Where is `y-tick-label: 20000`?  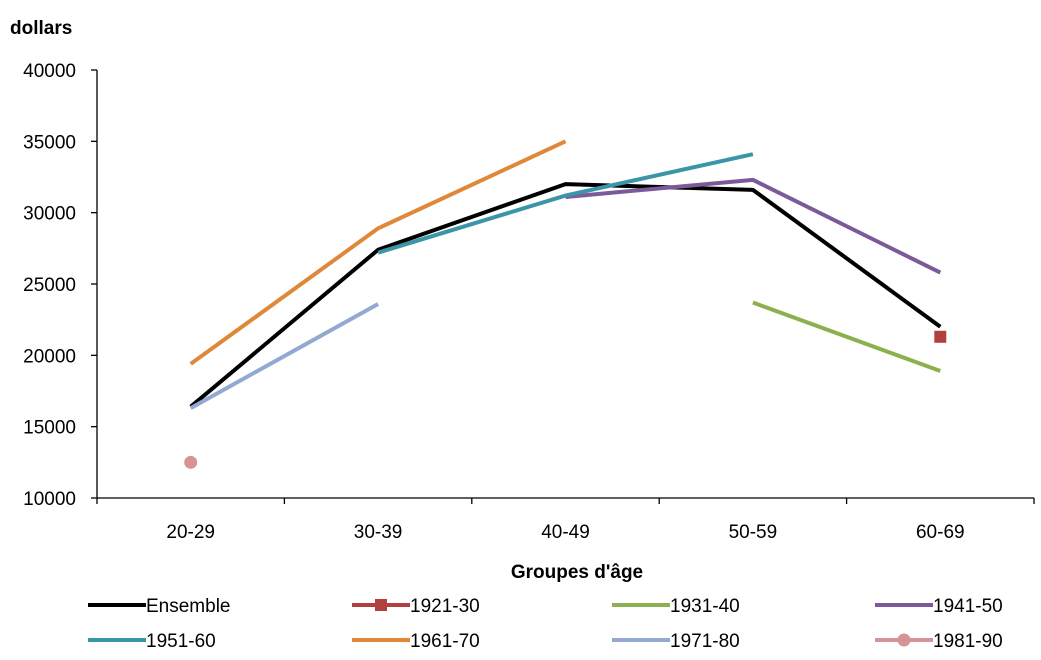
y-tick-label: 20000 is located at coordinates (49, 356).